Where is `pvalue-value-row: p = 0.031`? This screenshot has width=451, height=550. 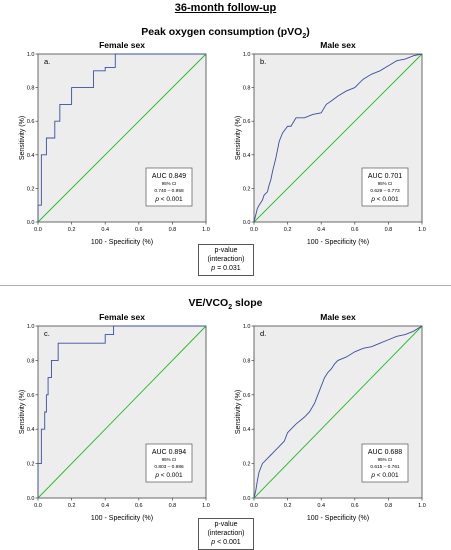
pvalue-value-row: p = 0.031 is located at coordinates (226, 268).